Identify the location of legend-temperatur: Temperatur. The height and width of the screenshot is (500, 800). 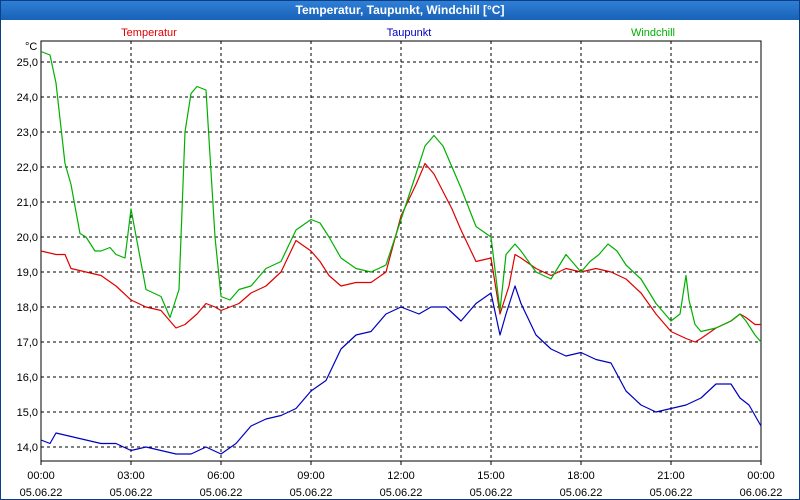
(149, 33).